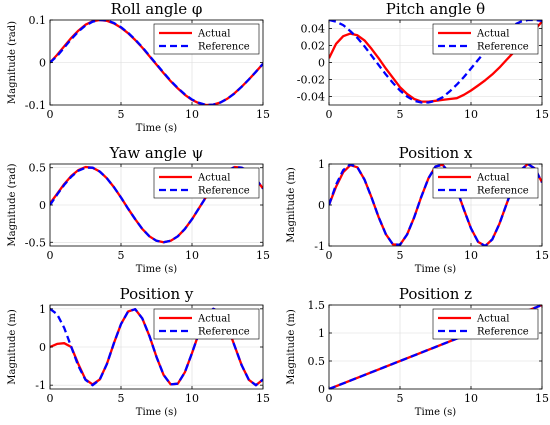 The width and height of the screenshot is (550, 425). I want to click on chart-title: Pitch angle θ, so click(435, 9).